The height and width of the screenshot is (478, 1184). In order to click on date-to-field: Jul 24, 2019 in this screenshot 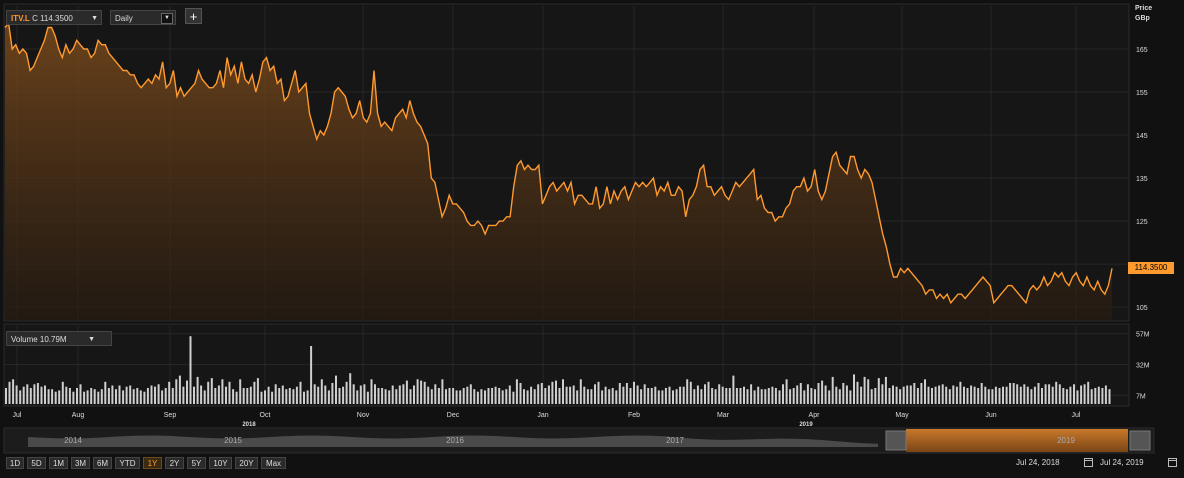, I will do `click(1122, 462)`.